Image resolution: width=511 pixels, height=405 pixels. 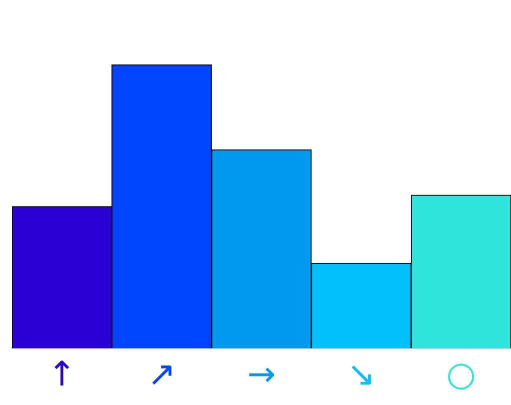 What do you see at coordinates (161, 374) in the screenshot?
I see `x-tick-label: ↗` at bounding box center [161, 374].